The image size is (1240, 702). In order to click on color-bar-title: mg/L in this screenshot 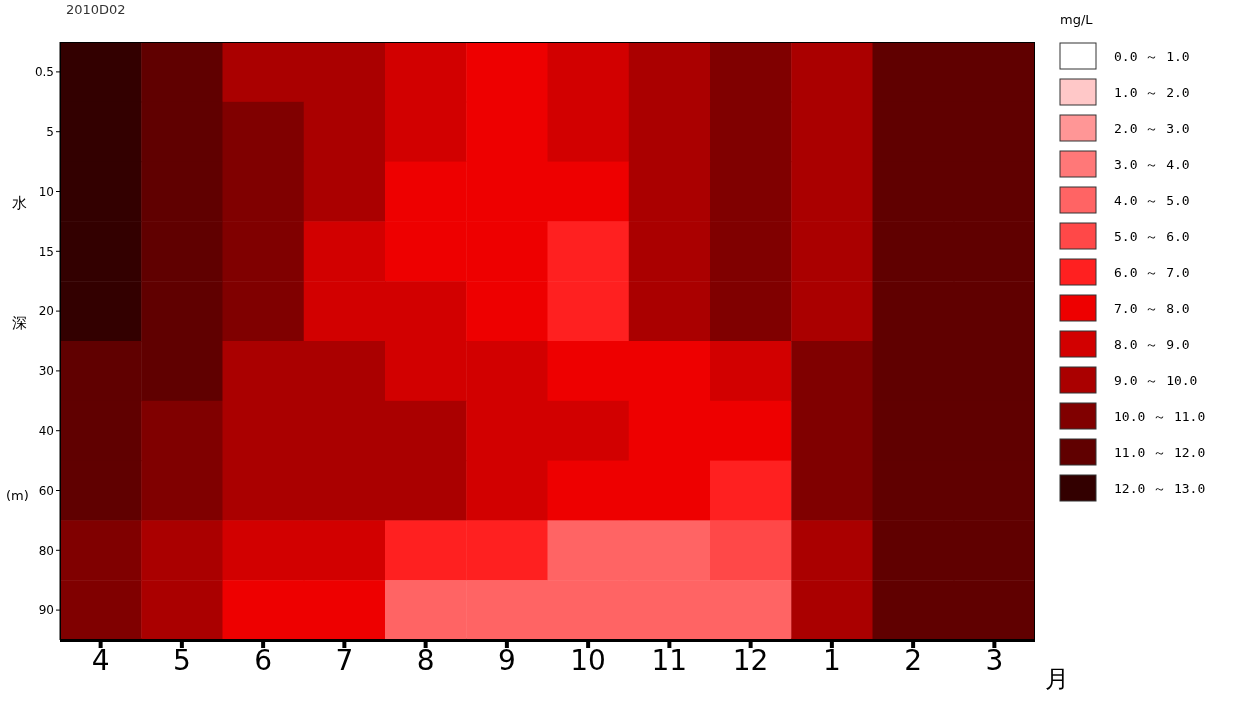, I will do `click(1076, 19)`.